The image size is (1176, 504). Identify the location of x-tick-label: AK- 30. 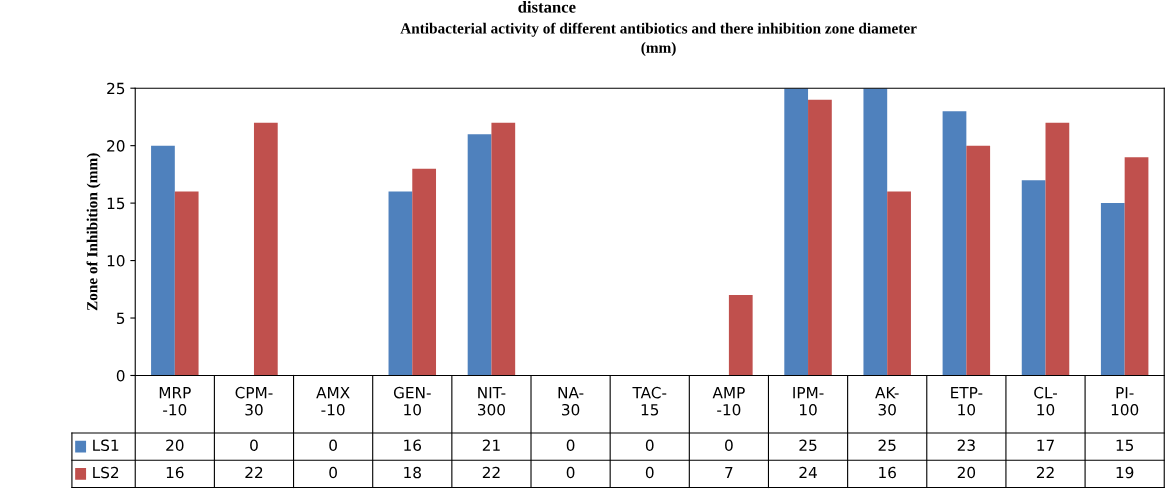
(887, 401).